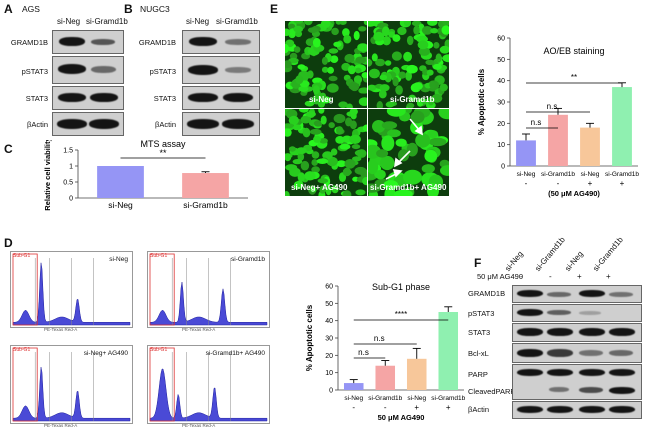  Describe the element at coordinates (162, 71) in the screenshot. I see `panel-b-row-label: pSTAT3` at that location.